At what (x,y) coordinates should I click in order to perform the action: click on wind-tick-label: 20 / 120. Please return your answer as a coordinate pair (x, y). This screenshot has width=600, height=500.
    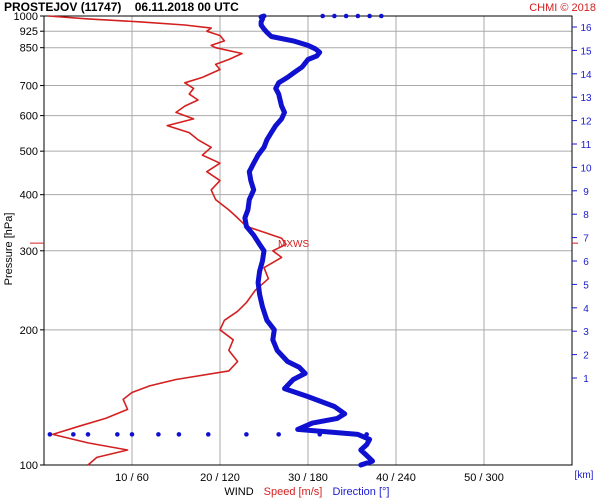
    Looking at the image, I should click on (220, 478).